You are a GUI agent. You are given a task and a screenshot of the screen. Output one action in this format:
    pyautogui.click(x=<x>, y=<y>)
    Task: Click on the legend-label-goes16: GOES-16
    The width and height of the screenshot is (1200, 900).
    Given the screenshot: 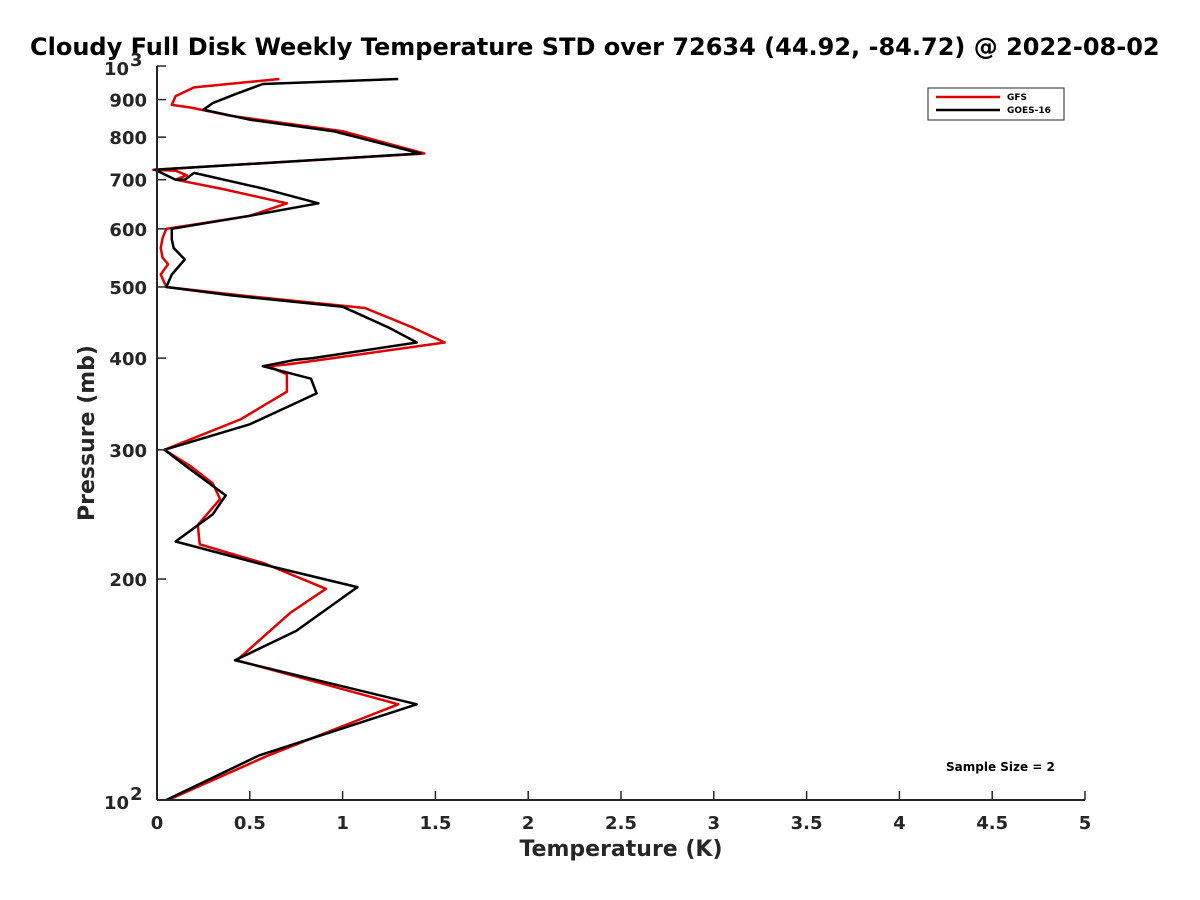 What is the action you would take?
    pyautogui.click(x=1029, y=111)
    